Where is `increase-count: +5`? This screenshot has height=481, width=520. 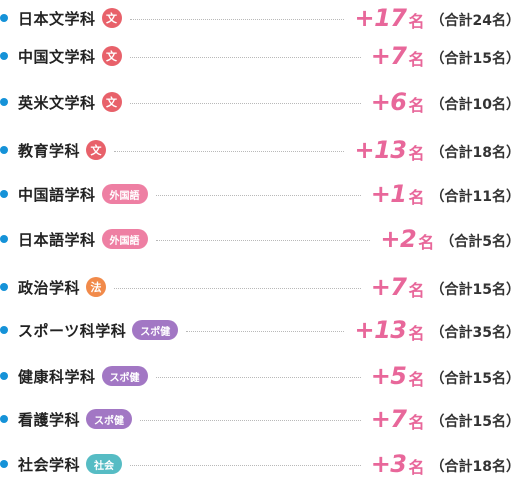 increase-count: +5 is located at coordinates (388, 376).